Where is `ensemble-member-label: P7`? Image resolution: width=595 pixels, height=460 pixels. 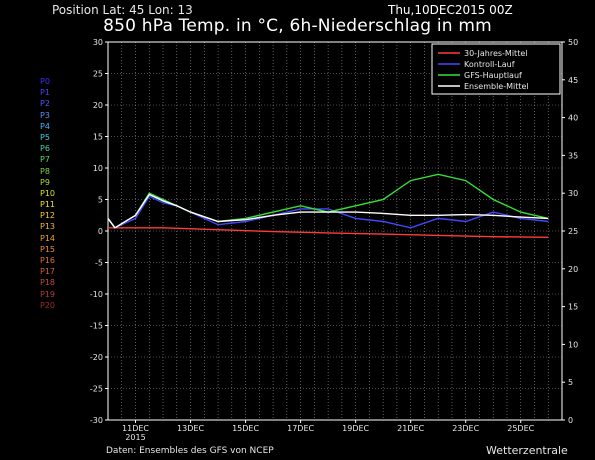
ensemble-member-label: P7 is located at coordinates (45, 160).